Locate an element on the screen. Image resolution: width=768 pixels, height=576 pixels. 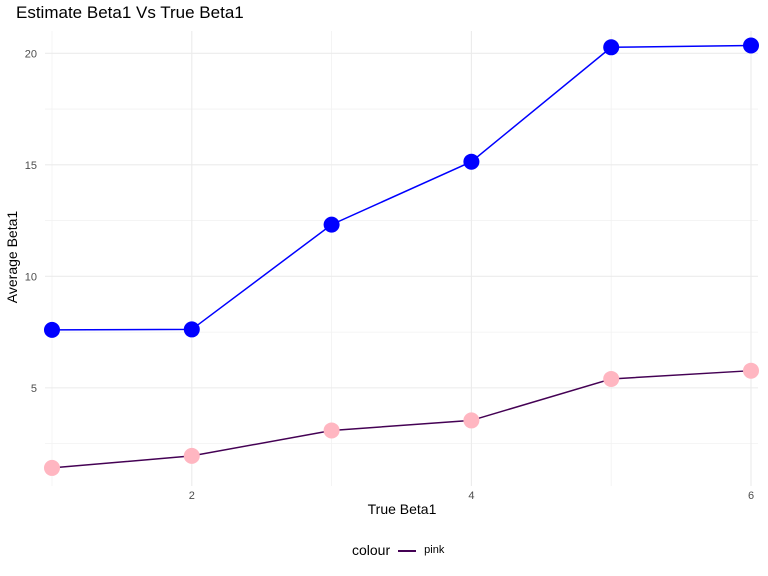
y-tick-label: 10 is located at coordinates (31, 277).